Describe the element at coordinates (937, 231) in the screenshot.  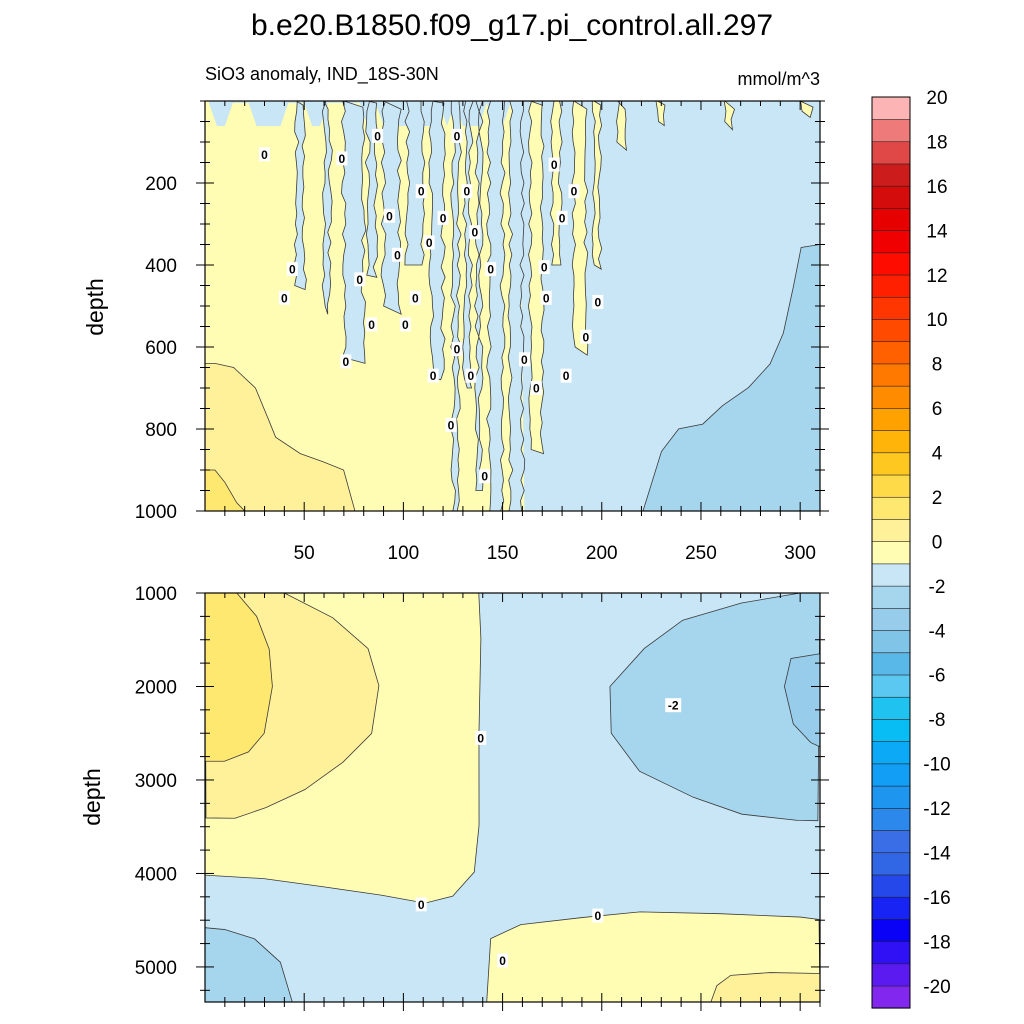
I see `colorbar-tick-label: 14` at that location.